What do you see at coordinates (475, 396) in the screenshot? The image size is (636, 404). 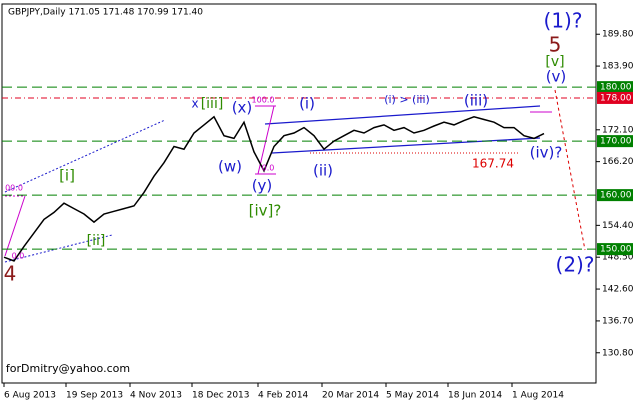 I see `x-tick-label: 18 Jun 2014` at bounding box center [475, 396].